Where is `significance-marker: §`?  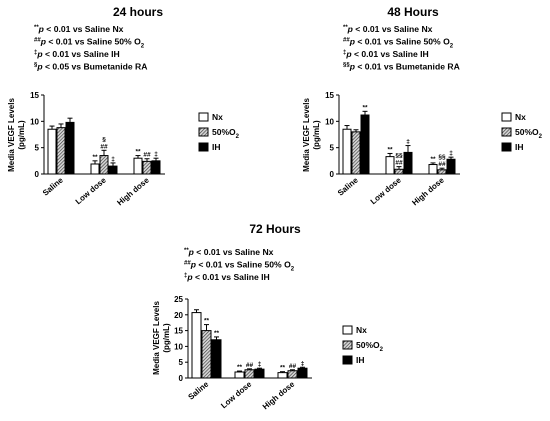
significance-marker: § is located at coordinates (104, 139).